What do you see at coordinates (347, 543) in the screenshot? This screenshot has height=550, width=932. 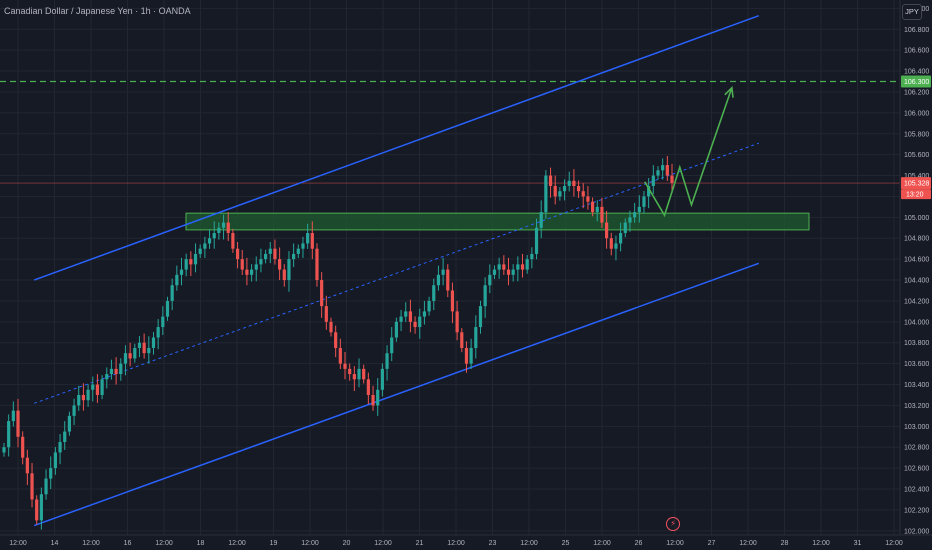 I see `time-tick-label: 20` at bounding box center [347, 543].